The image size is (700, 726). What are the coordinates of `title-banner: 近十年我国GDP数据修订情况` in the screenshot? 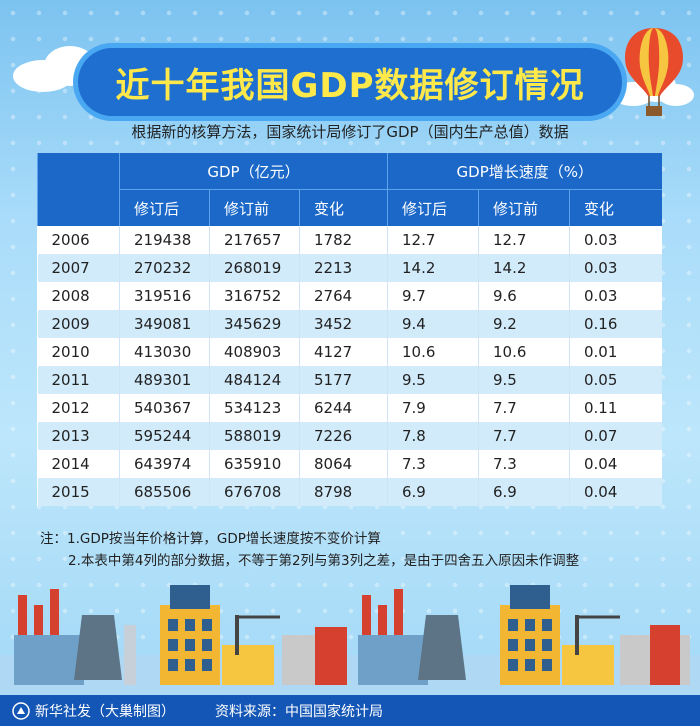 It's located at (350, 82).